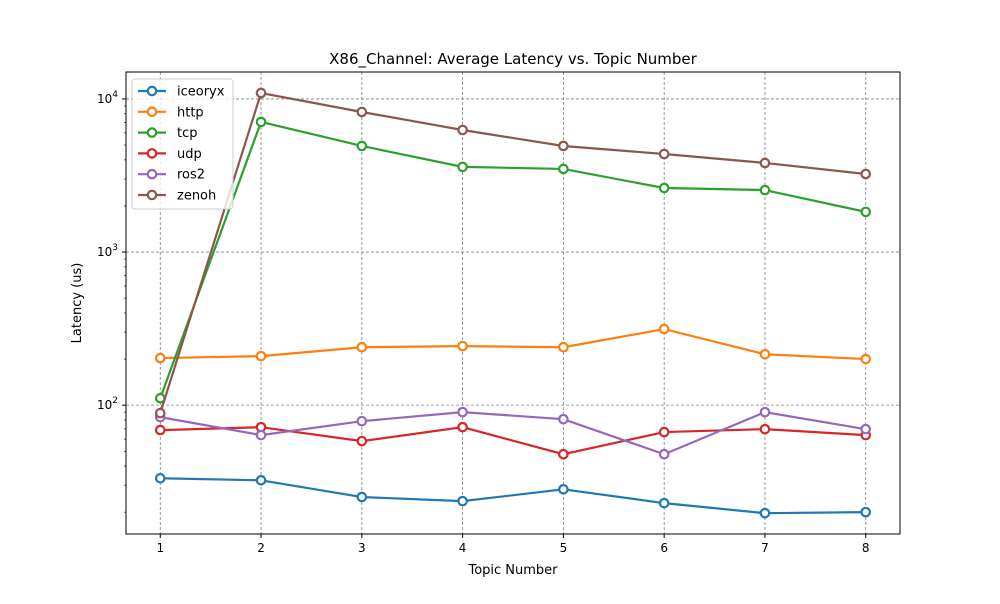 The height and width of the screenshot is (604, 1000). Describe the element at coordinates (107, 404) in the screenshot. I see `y-tick-label: 10²` at that location.